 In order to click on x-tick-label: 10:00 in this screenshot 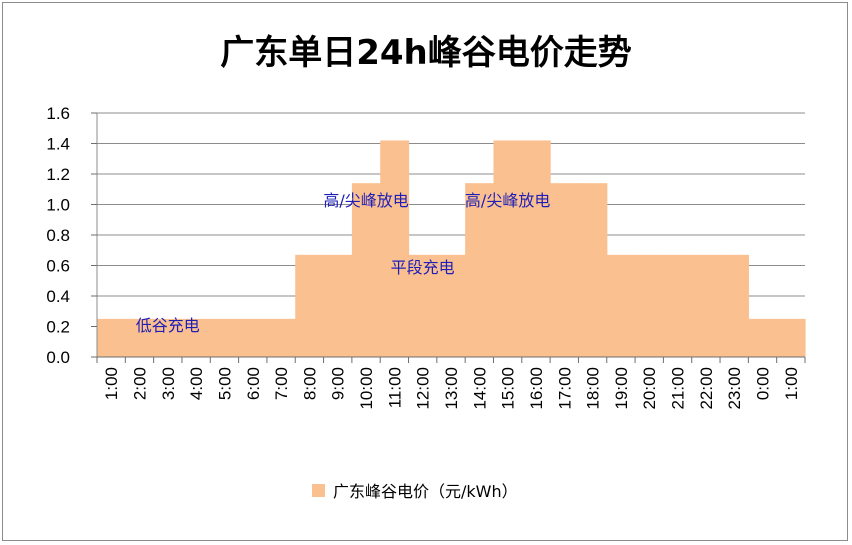, I will do `click(366, 388)`.